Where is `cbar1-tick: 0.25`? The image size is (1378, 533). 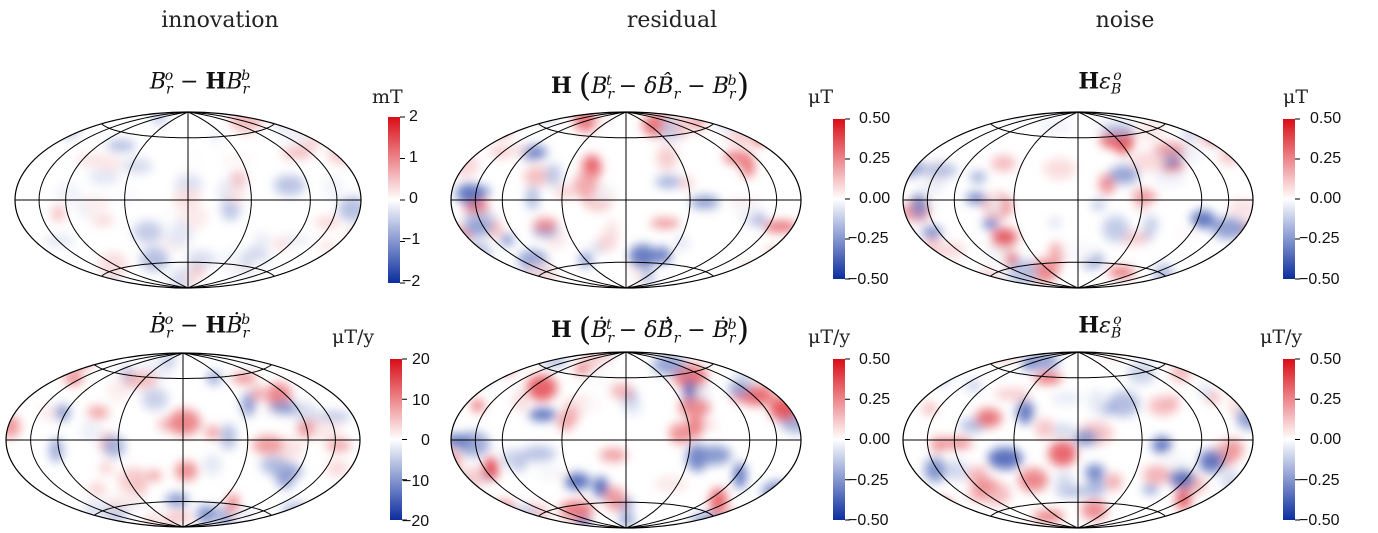 cbar1-tick: 0.25 is located at coordinates (875, 158).